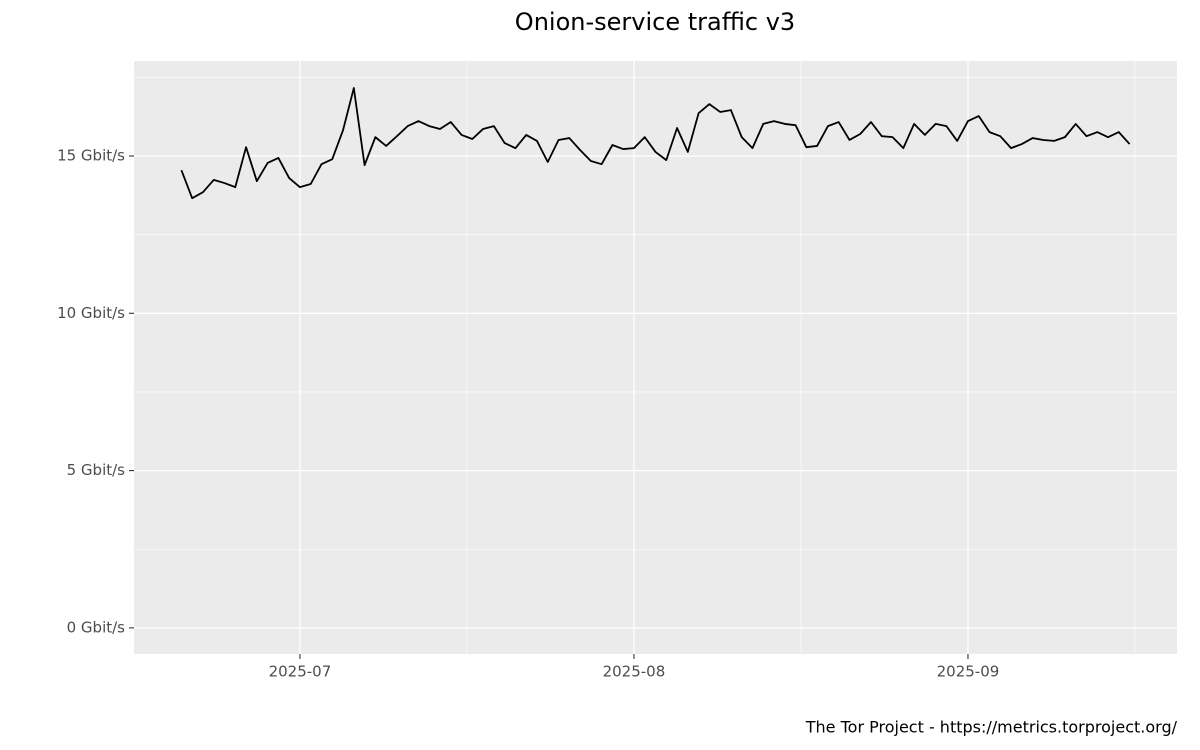 Image resolution: width=1200 pixels, height=750 pixels. Describe the element at coordinates (634, 672) in the screenshot. I see `x-tick-label: 2025-08` at that location.